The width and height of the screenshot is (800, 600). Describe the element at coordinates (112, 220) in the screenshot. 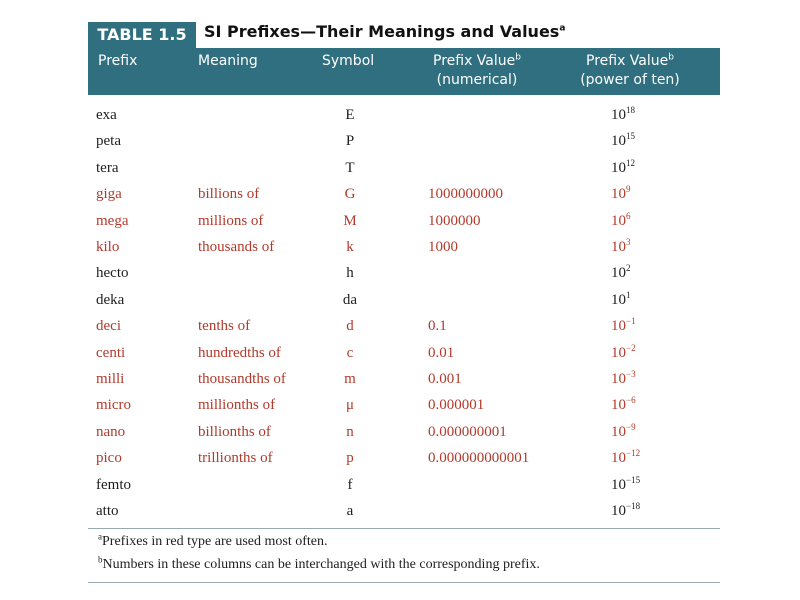

I see `prefix-cell: mega` at that location.